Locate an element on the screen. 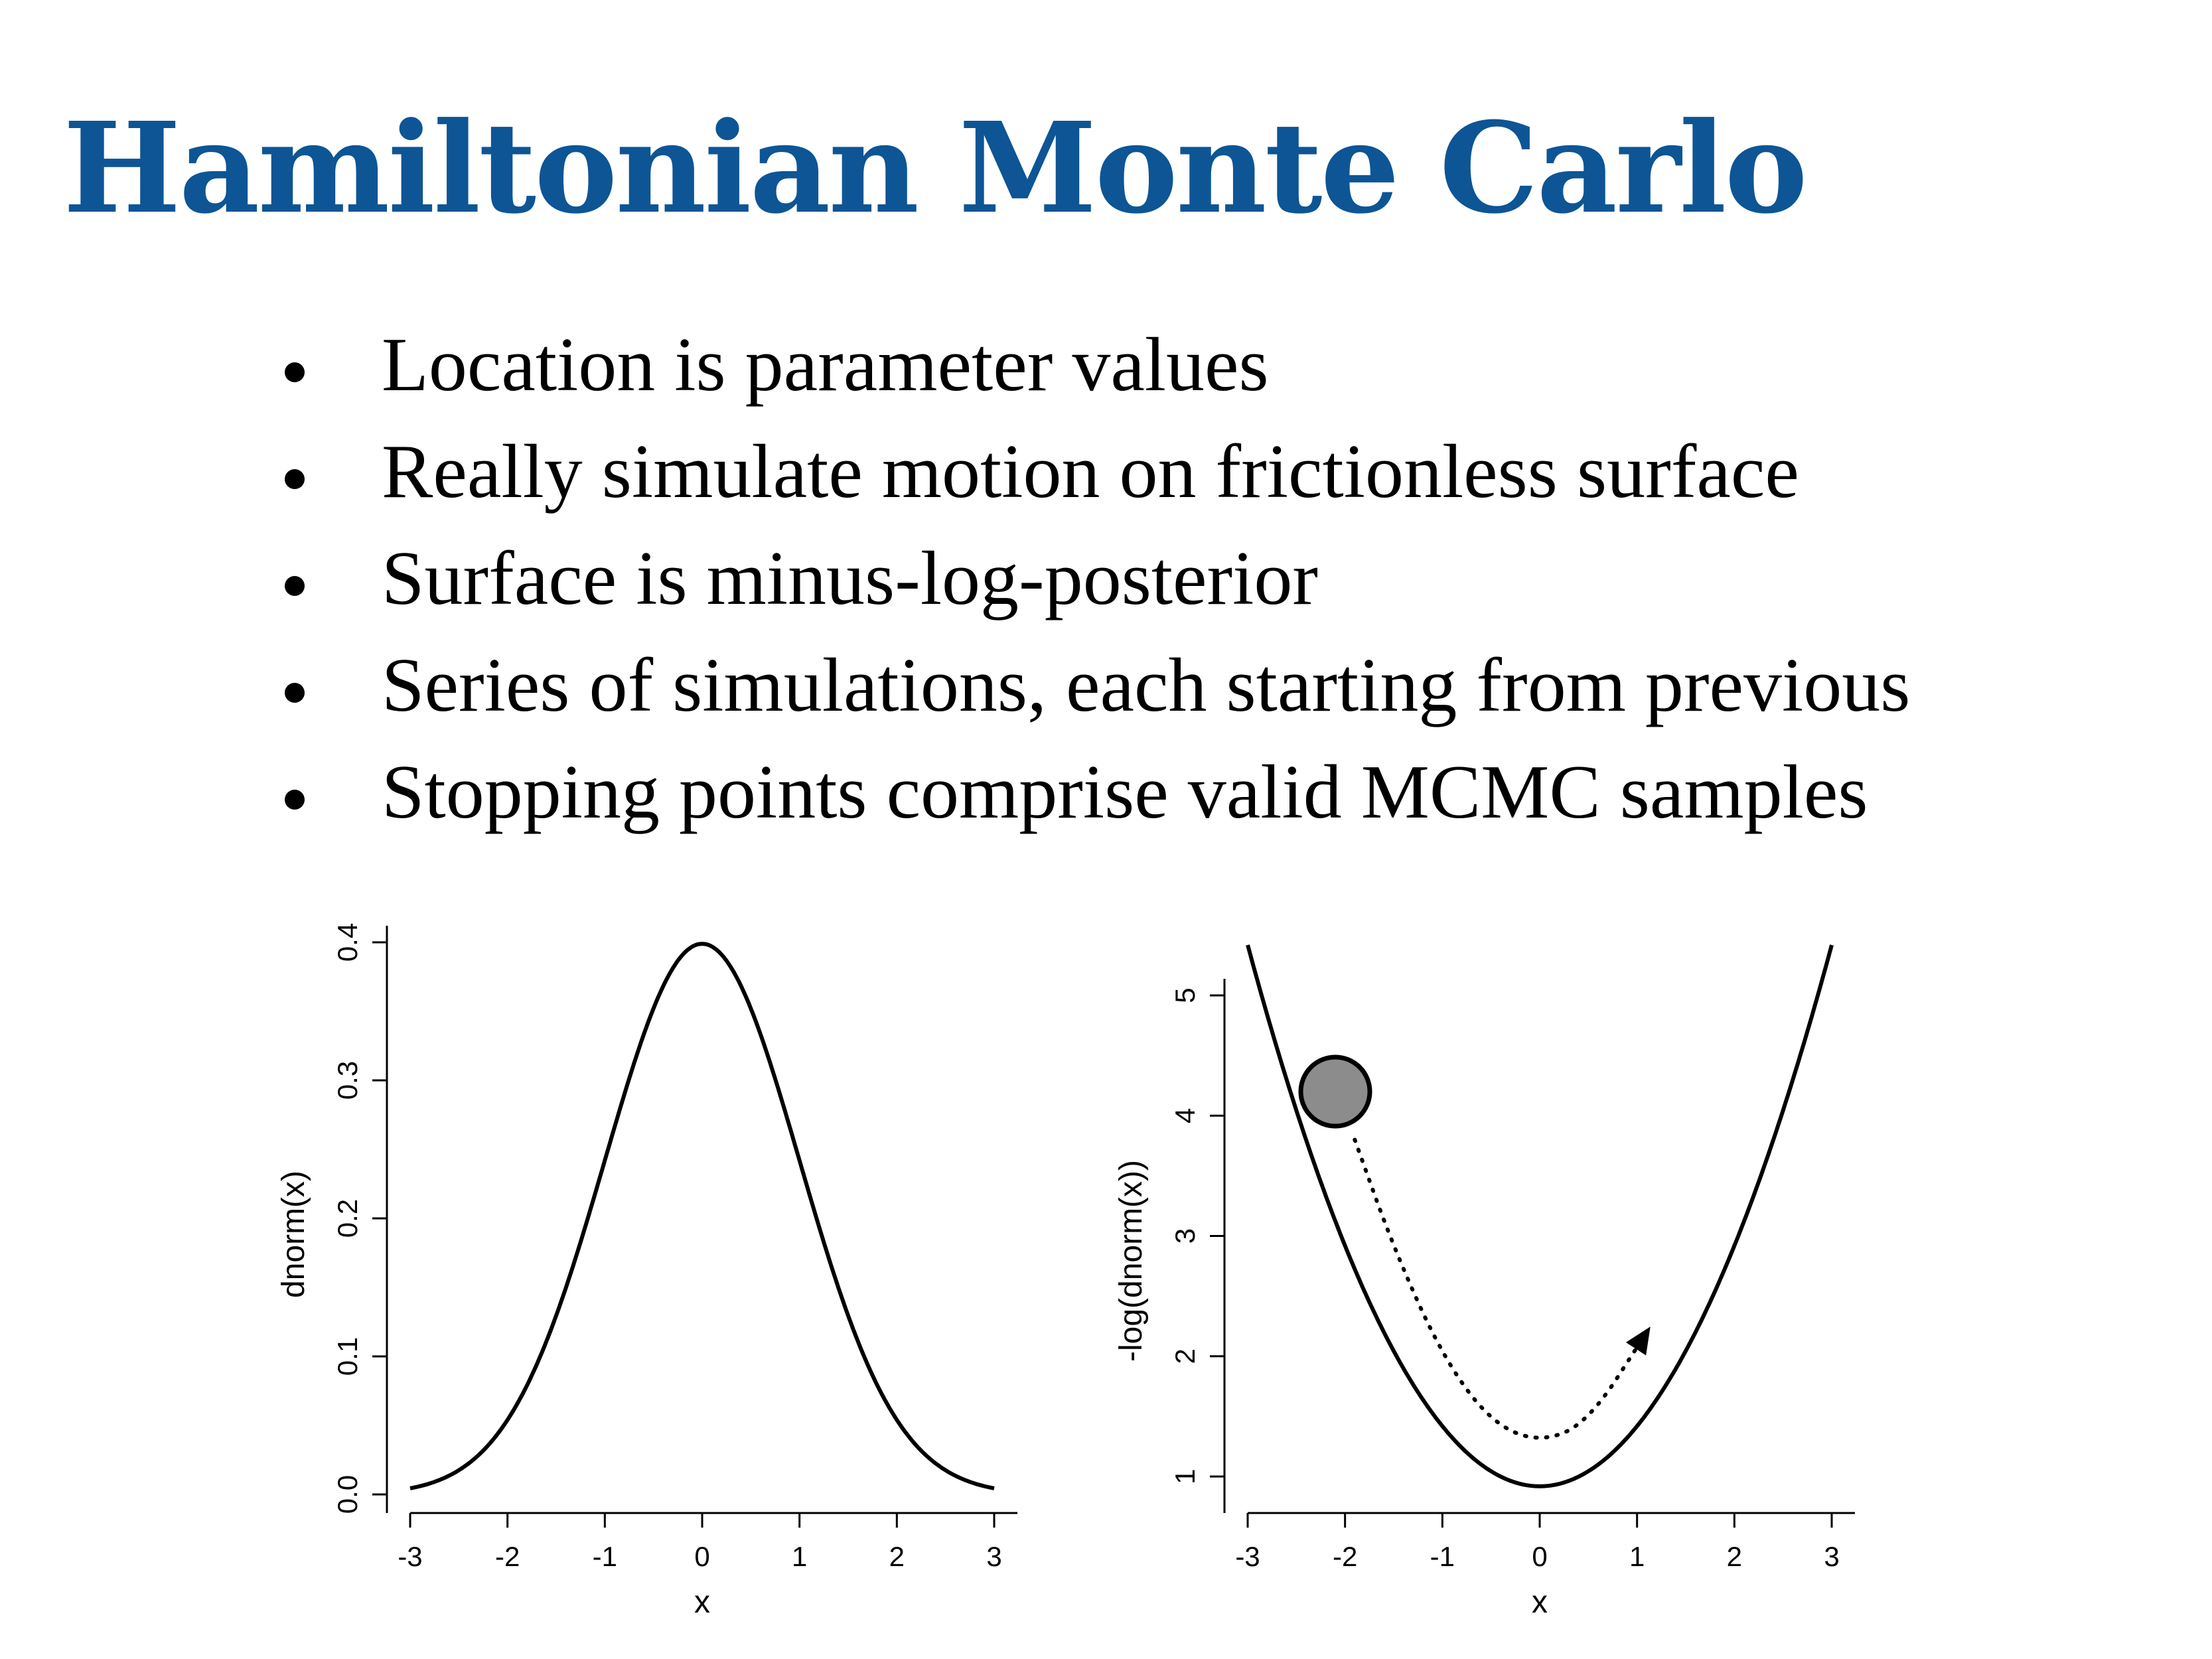 Image resolution: width=2212 pixels, height=1659 pixels. trajectory-path is located at coordinates (1501, 1288).